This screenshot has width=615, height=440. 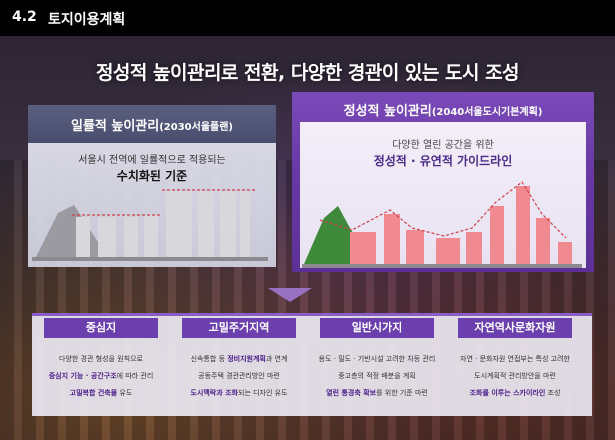 I want to click on right-panel-title: 정성적 높이관리(2040서울도시기본계획), so click(x=443, y=109).